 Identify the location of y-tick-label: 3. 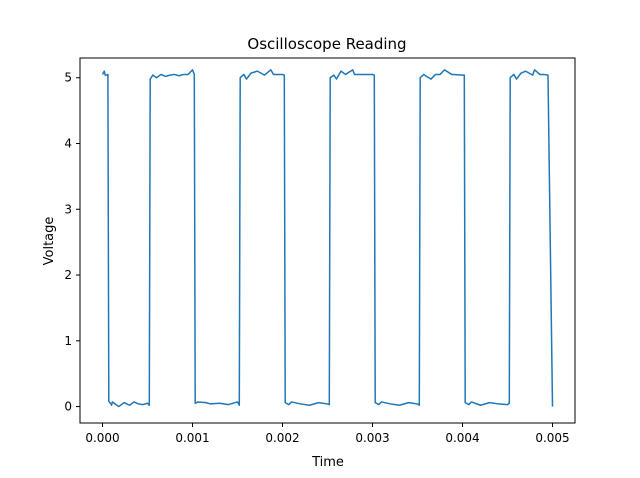
(68, 209).